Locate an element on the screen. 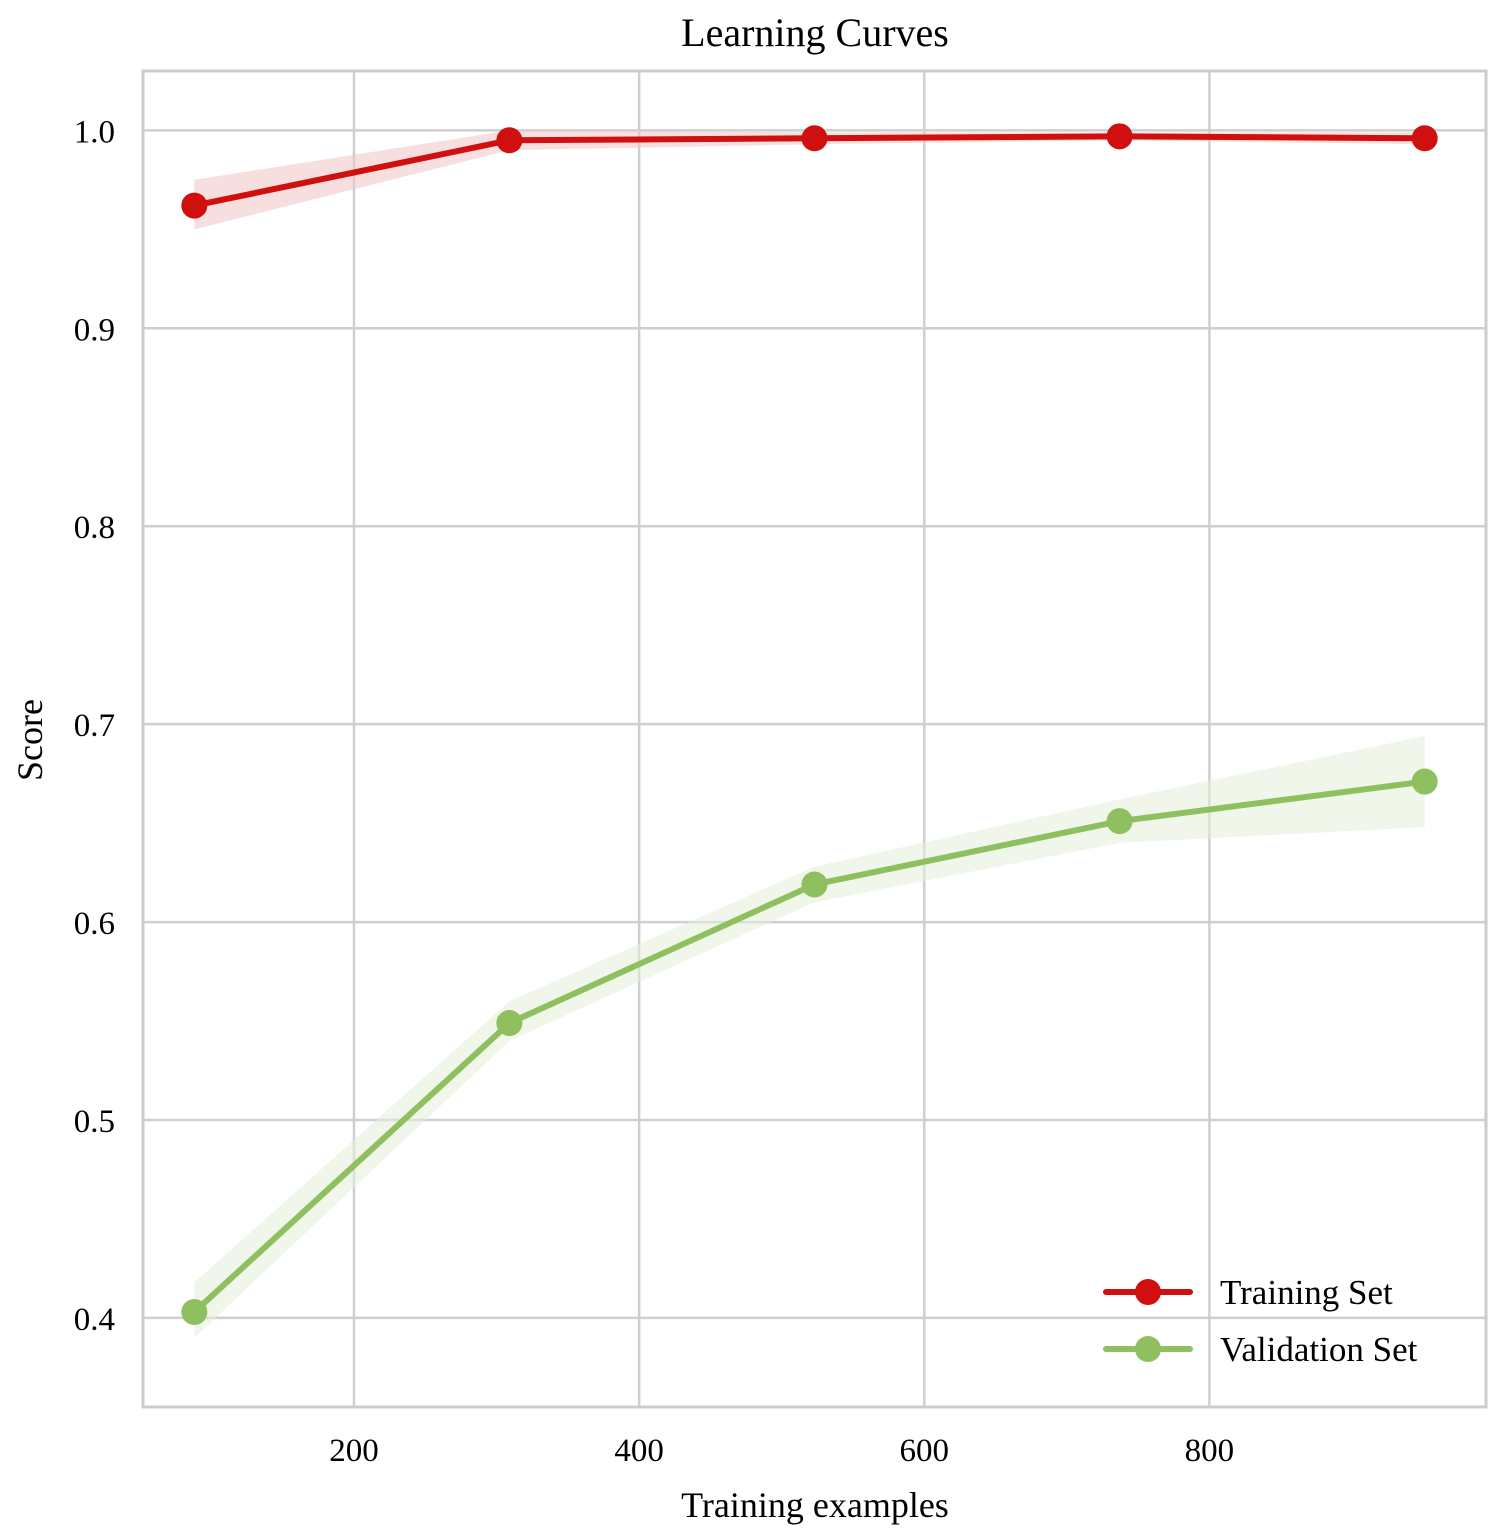  y-tick-label: 0.8 is located at coordinates (94, 528).